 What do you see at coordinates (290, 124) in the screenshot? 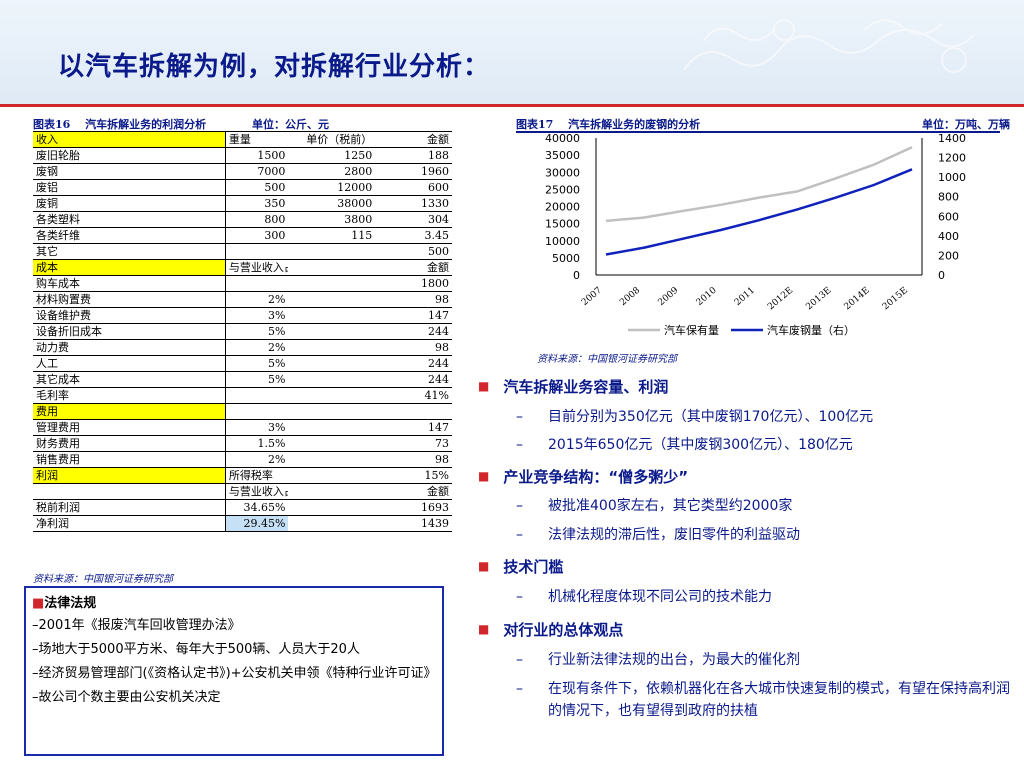
I see `table16-unit: 单位：公斤、元` at bounding box center [290, 124].